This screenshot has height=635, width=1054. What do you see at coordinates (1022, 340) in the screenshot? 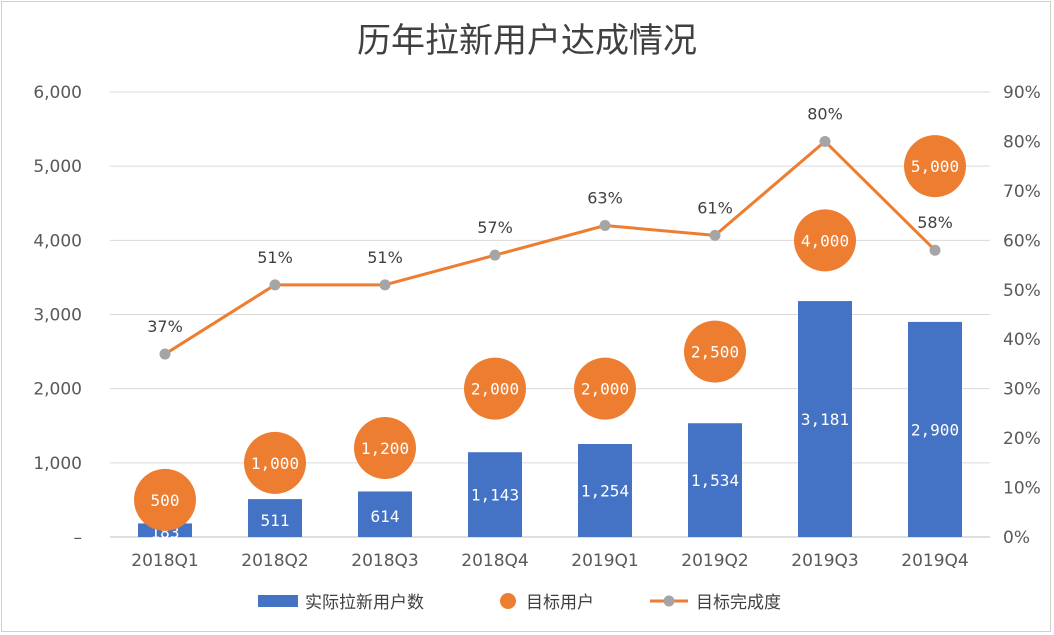
I see `right-tick-label: 40%` at bounding box center [1022, 340].